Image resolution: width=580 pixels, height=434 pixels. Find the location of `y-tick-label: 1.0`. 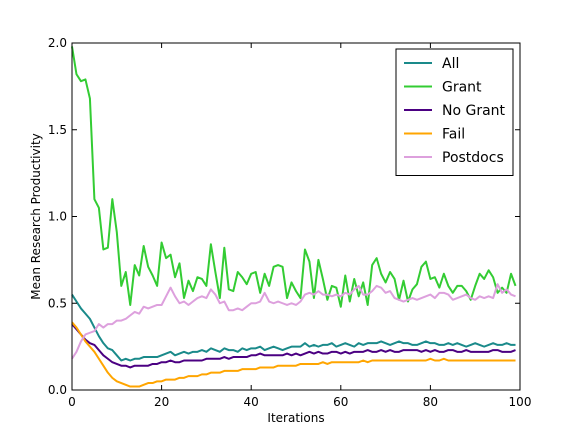

y-tick-label: 1.0 is located at coordinates (57, 217).